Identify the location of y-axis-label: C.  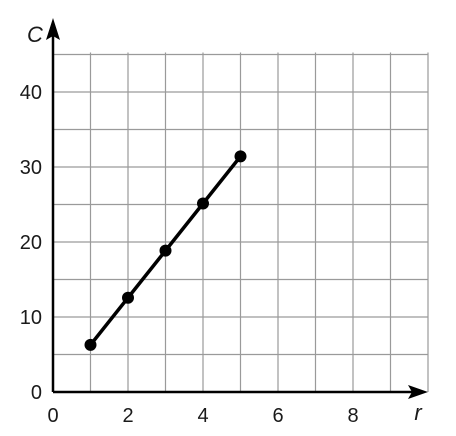
(35, 34).